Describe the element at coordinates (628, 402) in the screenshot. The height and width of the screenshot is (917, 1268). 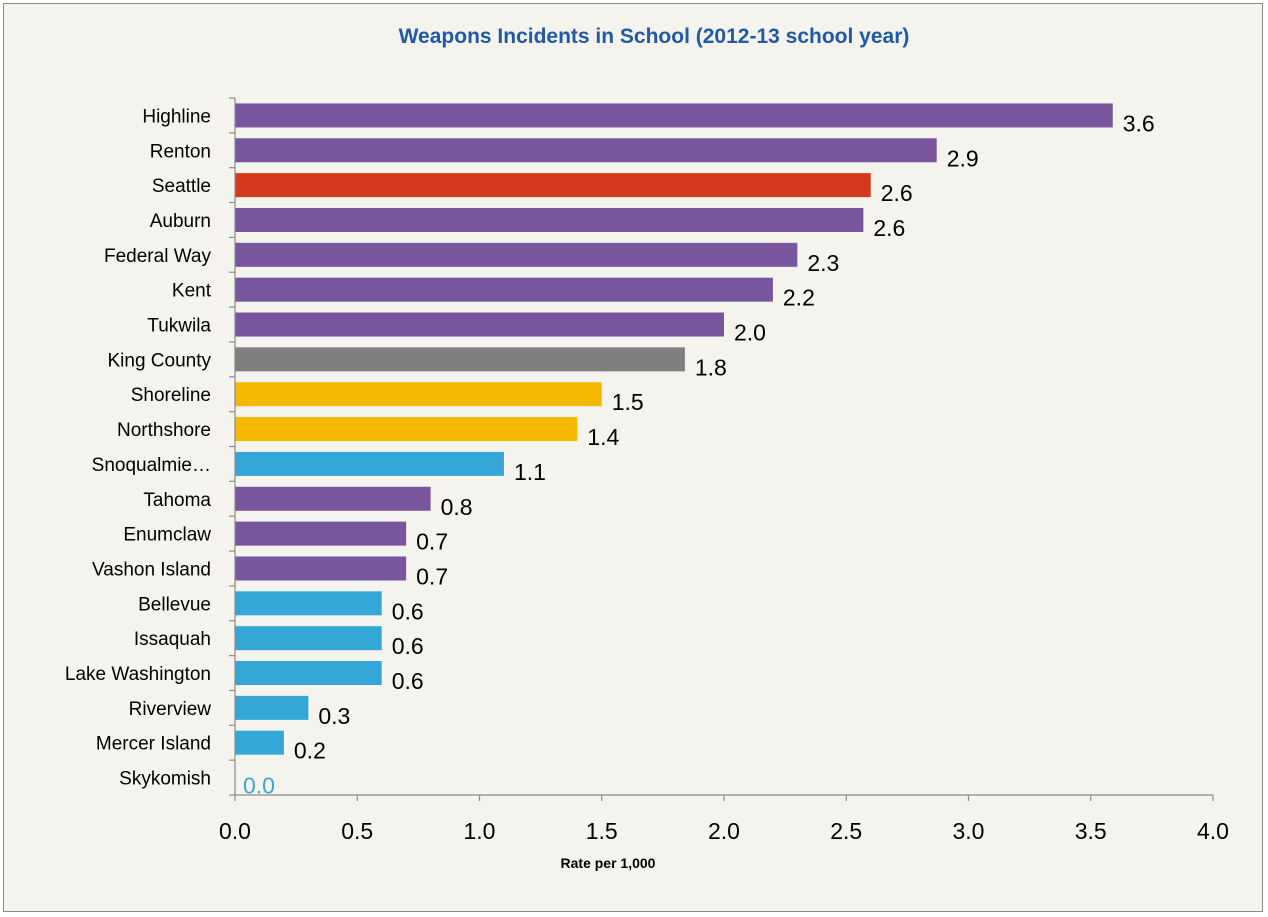
I see `value-label-8: 1.5` at that location.